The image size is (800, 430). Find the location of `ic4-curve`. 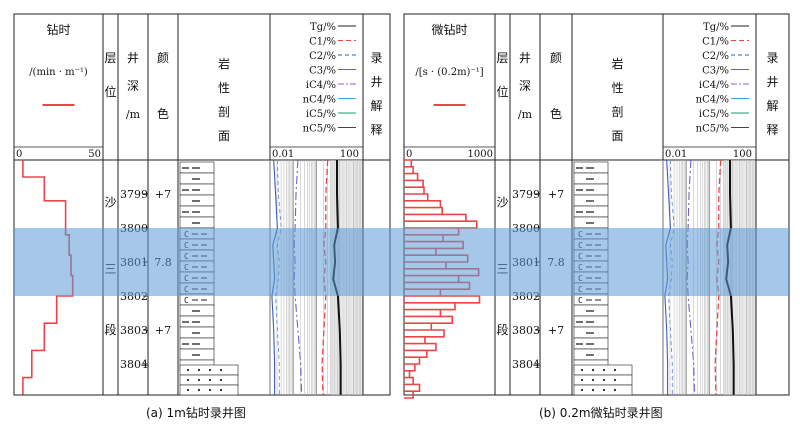

ic4-curve is located at coordinates (278, 277).